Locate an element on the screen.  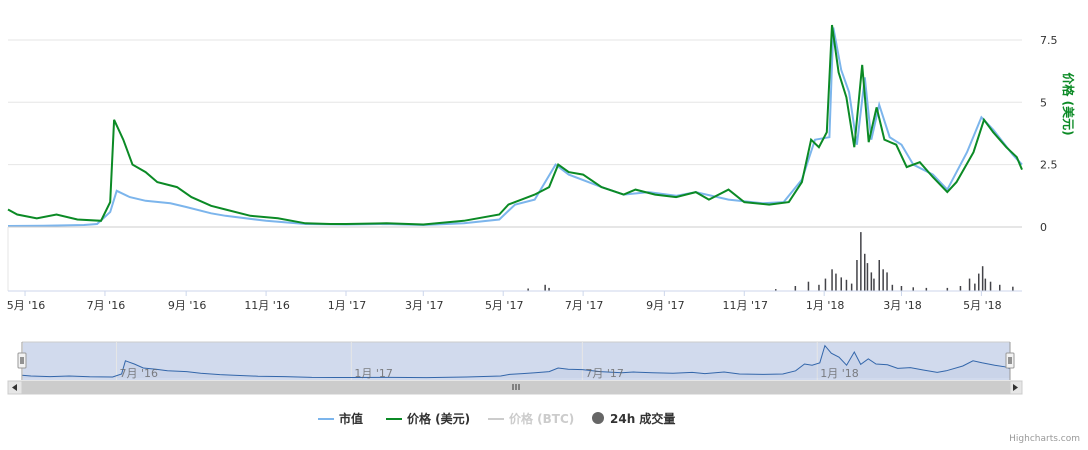
x-tick-label: 7月 '17 is located at coordinates (584, 305).